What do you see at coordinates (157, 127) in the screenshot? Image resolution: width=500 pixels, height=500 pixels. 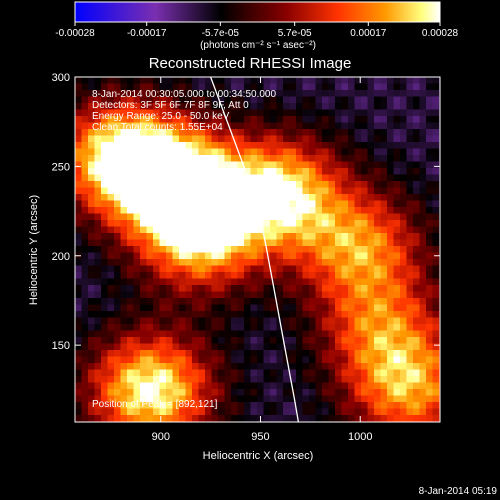 I see `info-line-4: Clean Total counts: 1.55E+04` at bounding box center [157, 127].